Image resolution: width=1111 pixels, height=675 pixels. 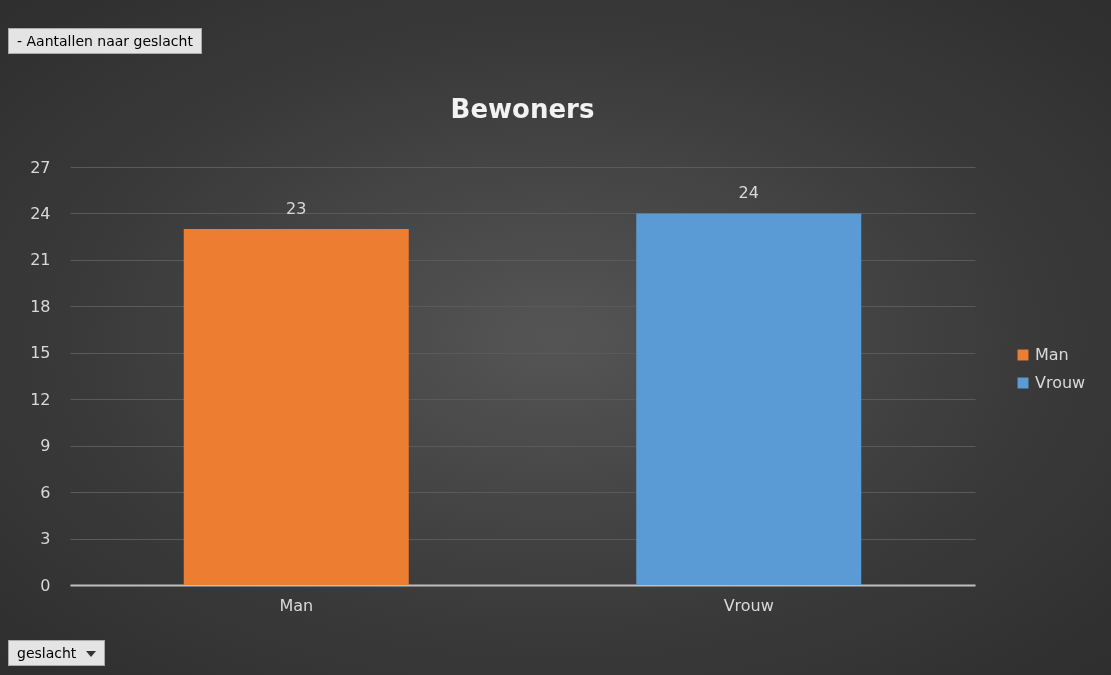 What do you see at coordinates (522, 109) in the screenshot?
I see `chart-title: Bewoners` at bounding box center [522, 109].